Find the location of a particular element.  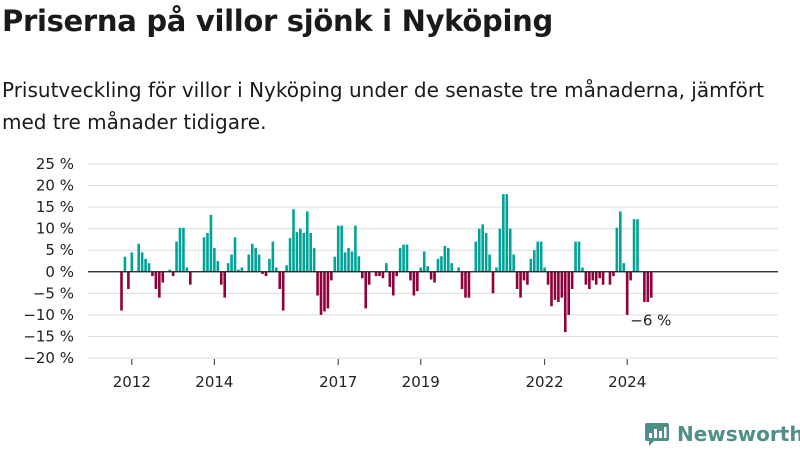

y-tick-label: 10 % is located at coordinates (55, 229).